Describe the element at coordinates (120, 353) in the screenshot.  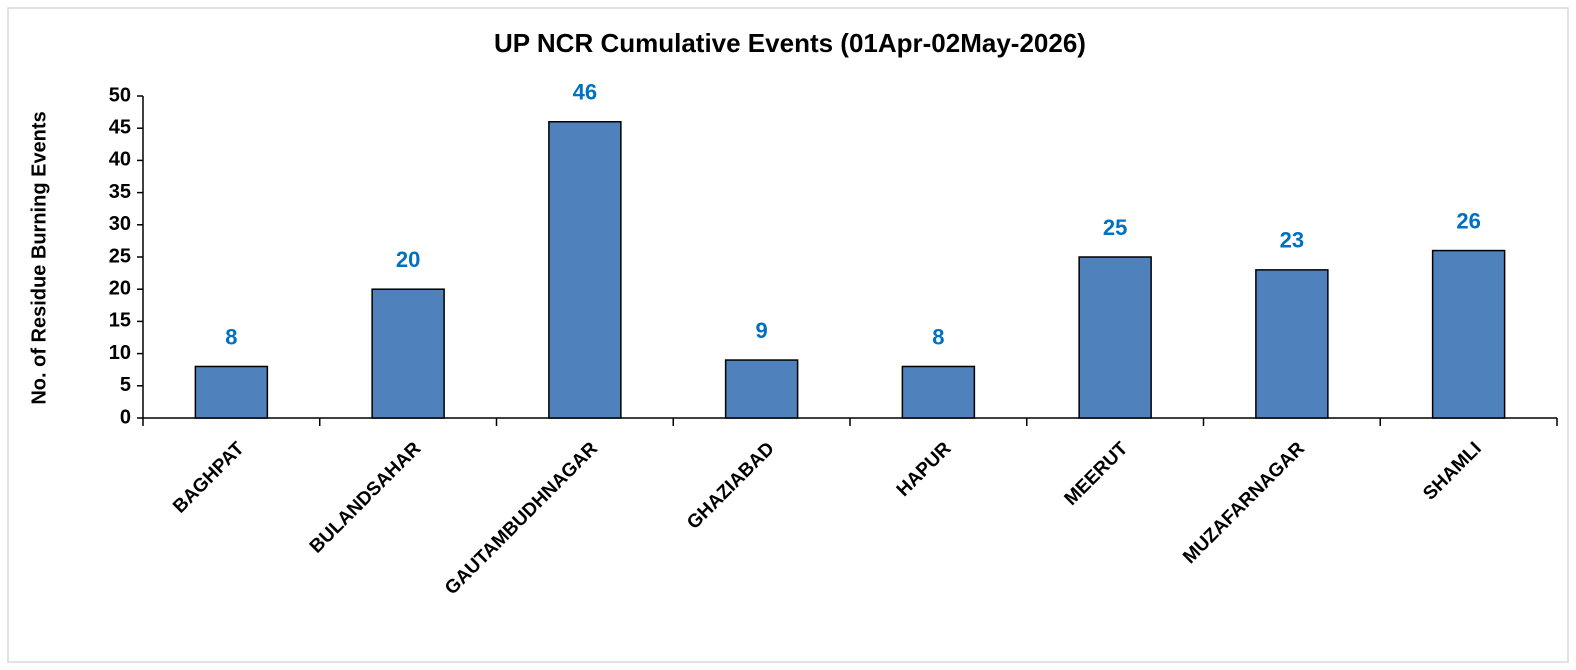
I see `y-tick-label: 10` at that location.